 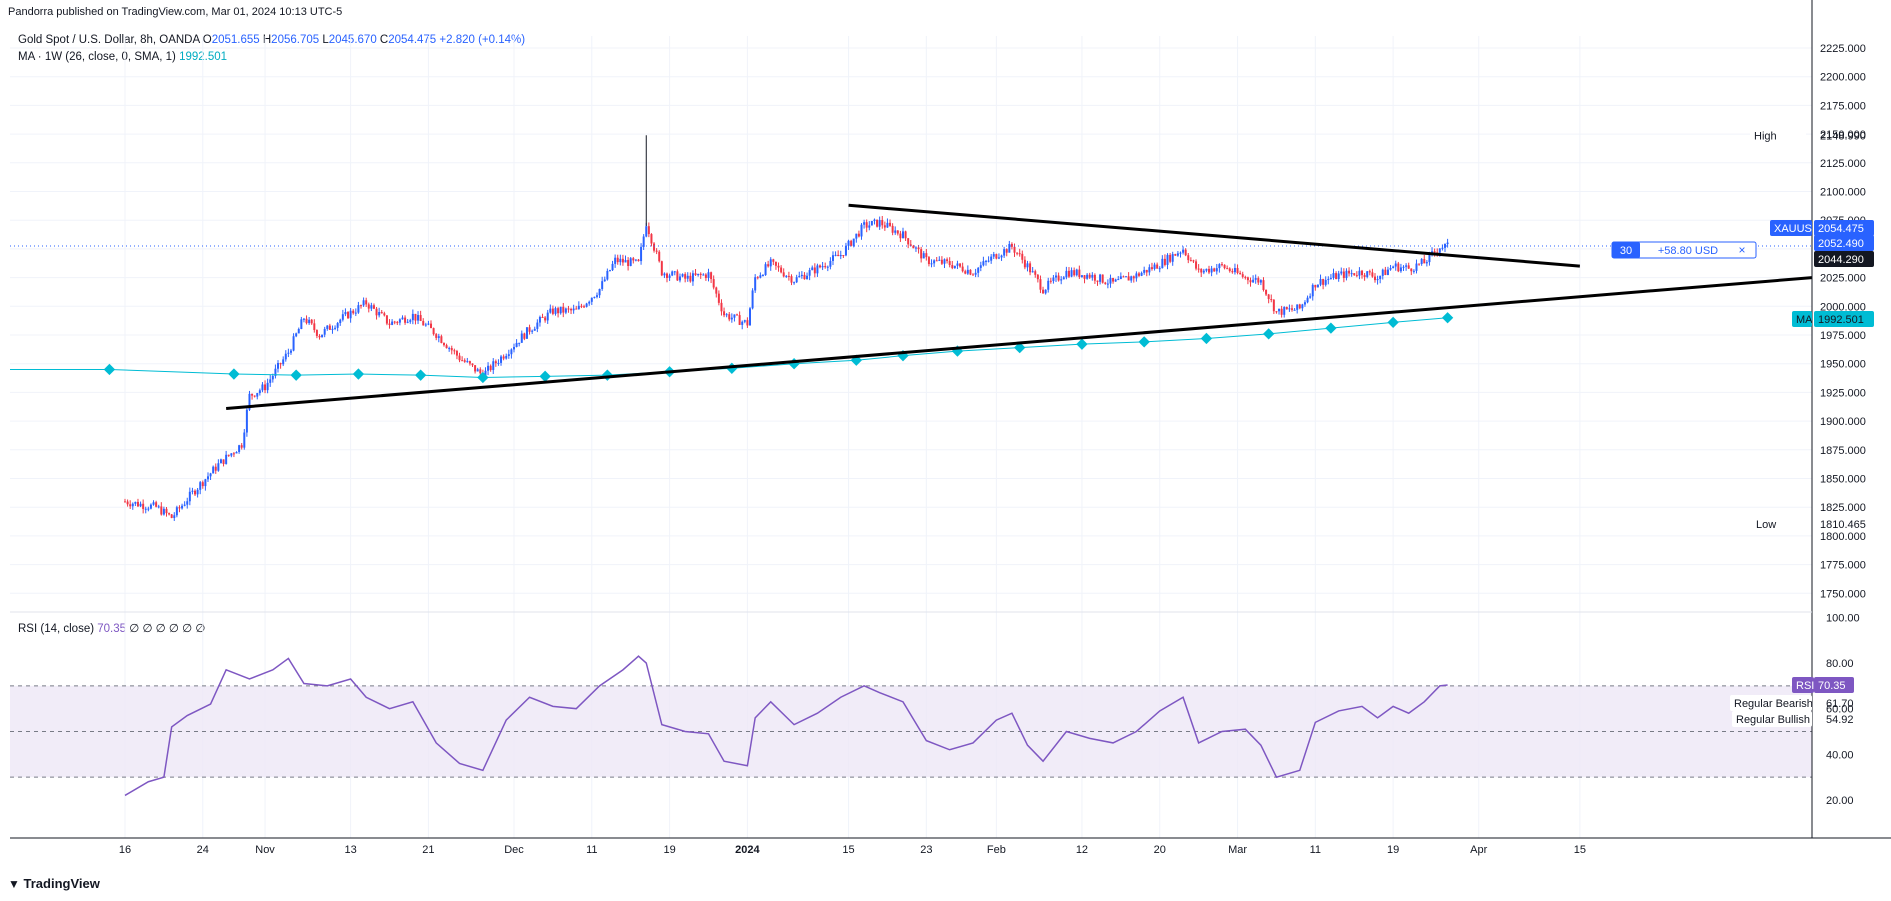 What do you see at coordinates (56, 629) in the screenshot?
I see `rsi-label: RSI (14, close)` at bounding box center [56, 629].